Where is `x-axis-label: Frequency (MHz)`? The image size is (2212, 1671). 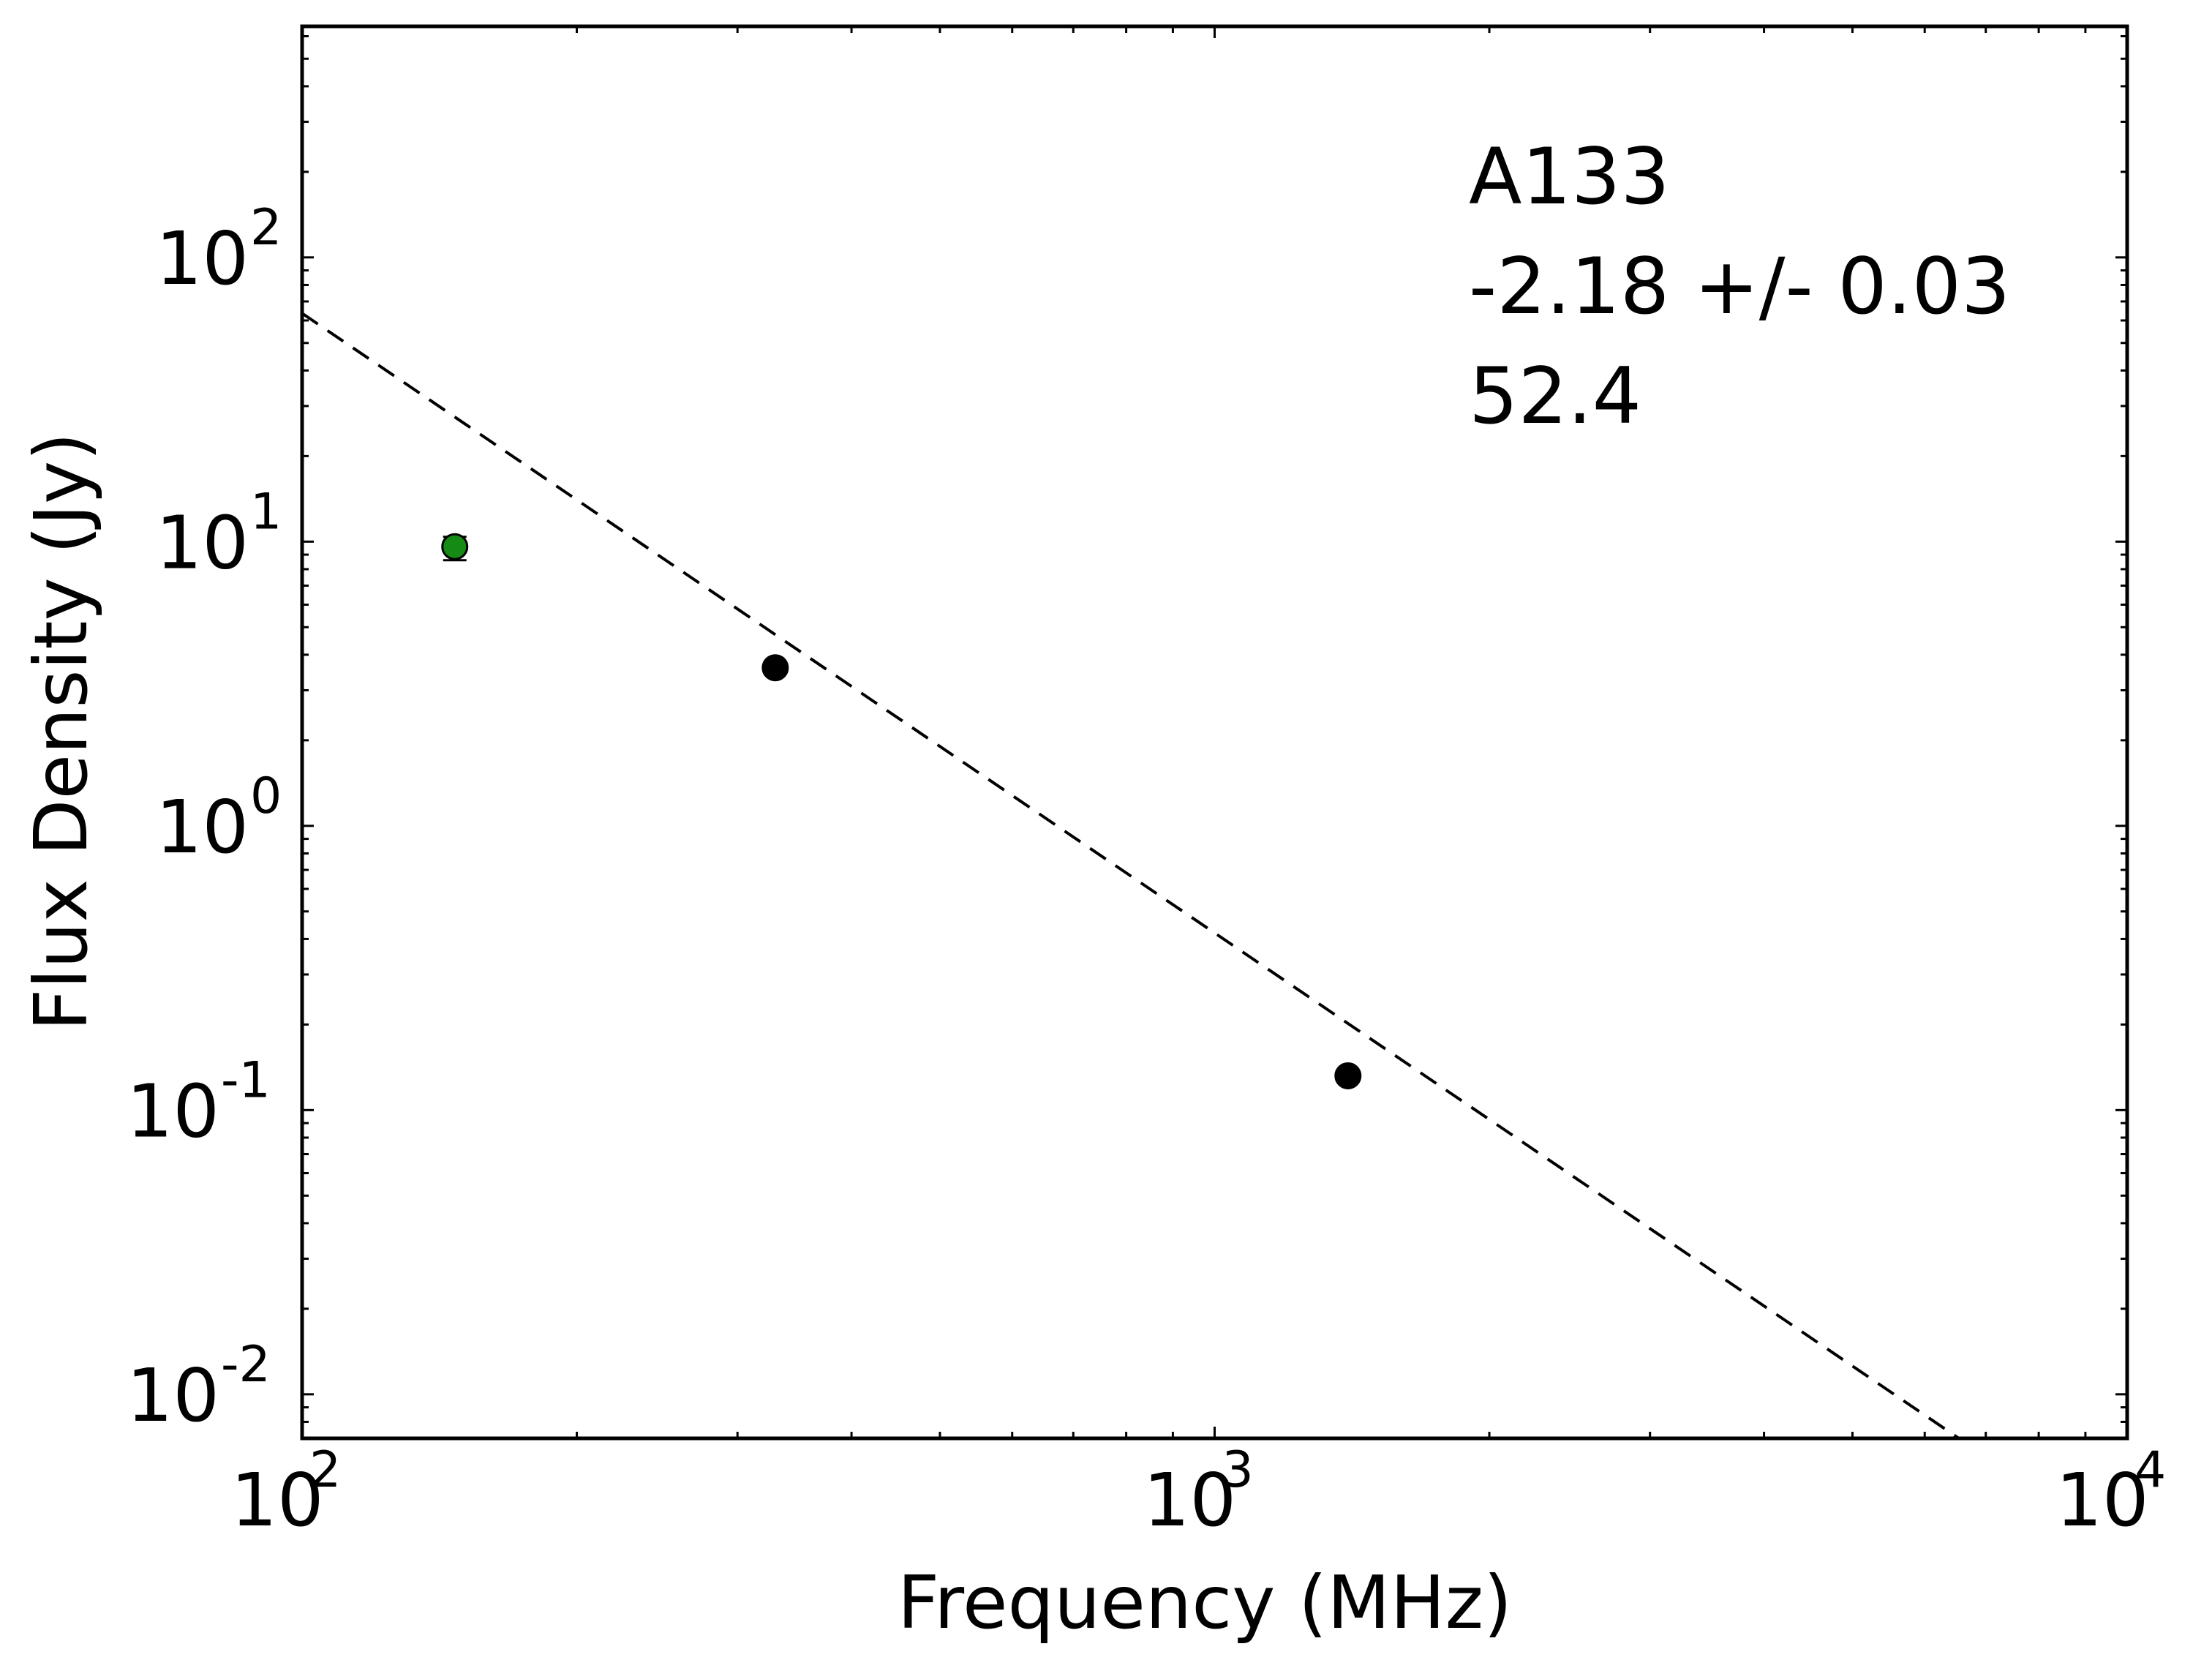
x-axis-label: Frequency (MHz) is located at coordinates (1205, 1603).